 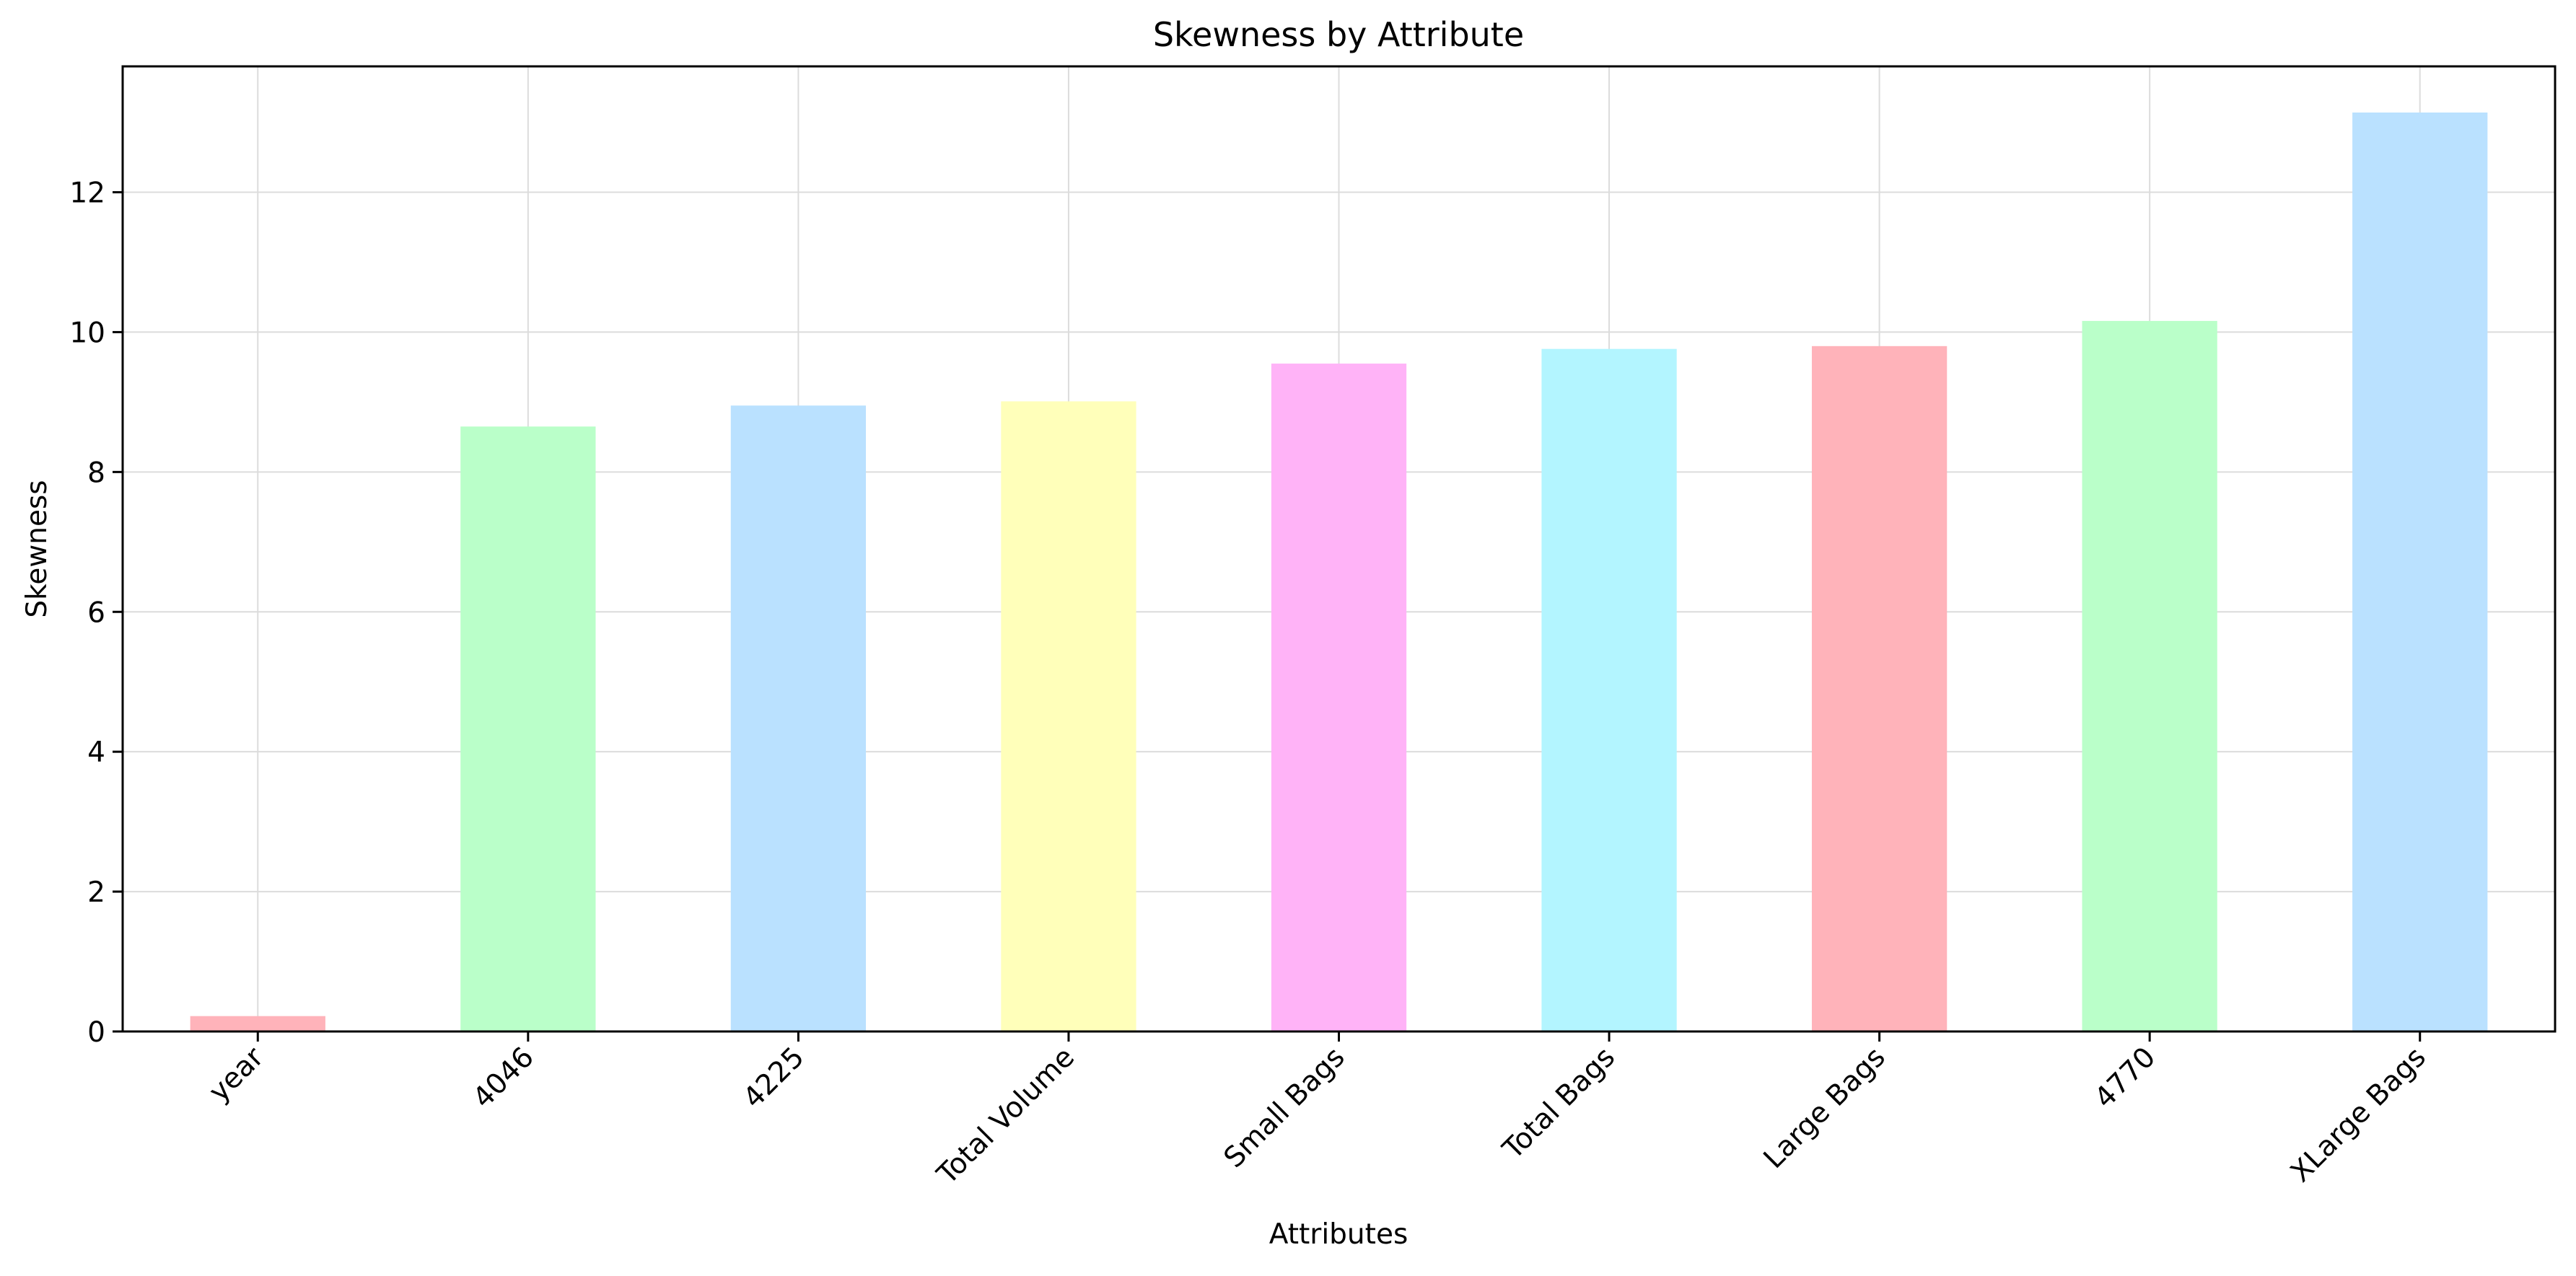 What do you see at coordinates (37, 549) in the screenshot?
I see `y-axis-label: Skewness` at bounding box center [37, 549].